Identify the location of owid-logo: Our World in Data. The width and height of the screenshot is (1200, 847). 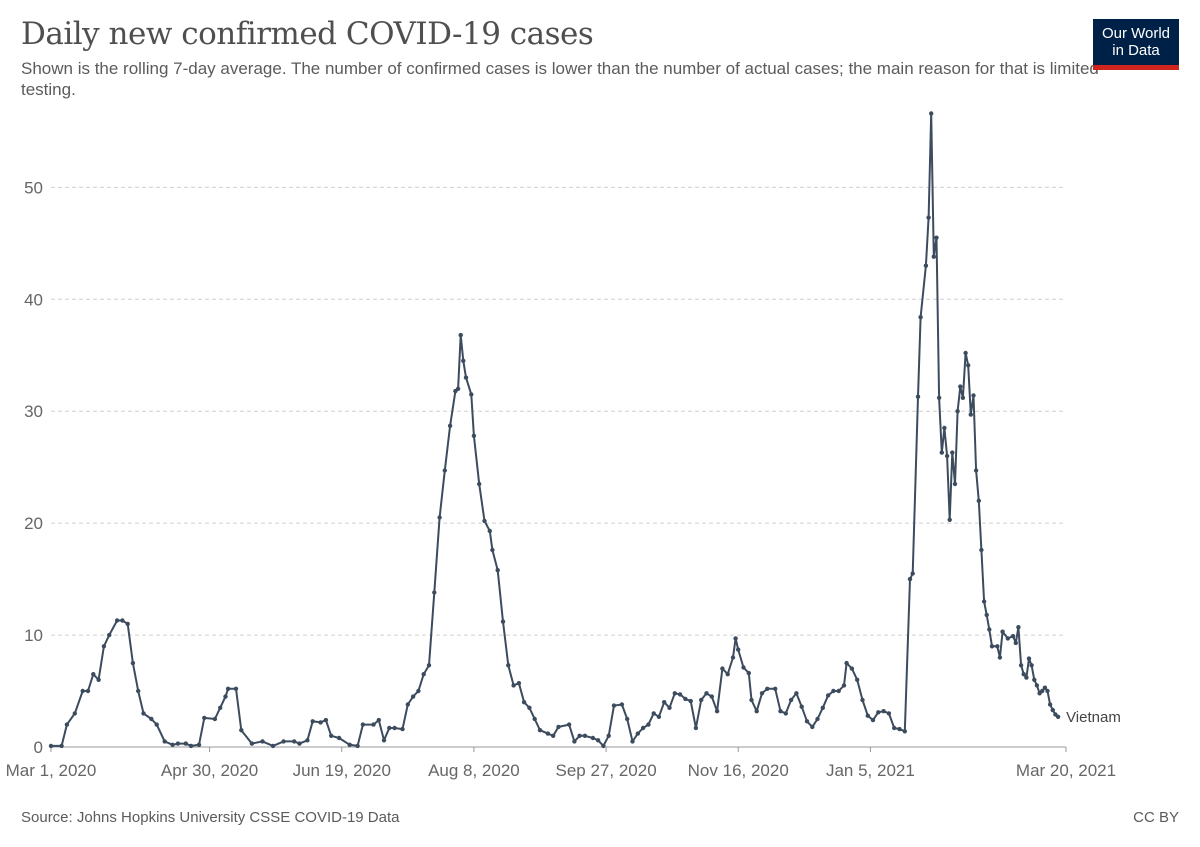
(1136, 44).